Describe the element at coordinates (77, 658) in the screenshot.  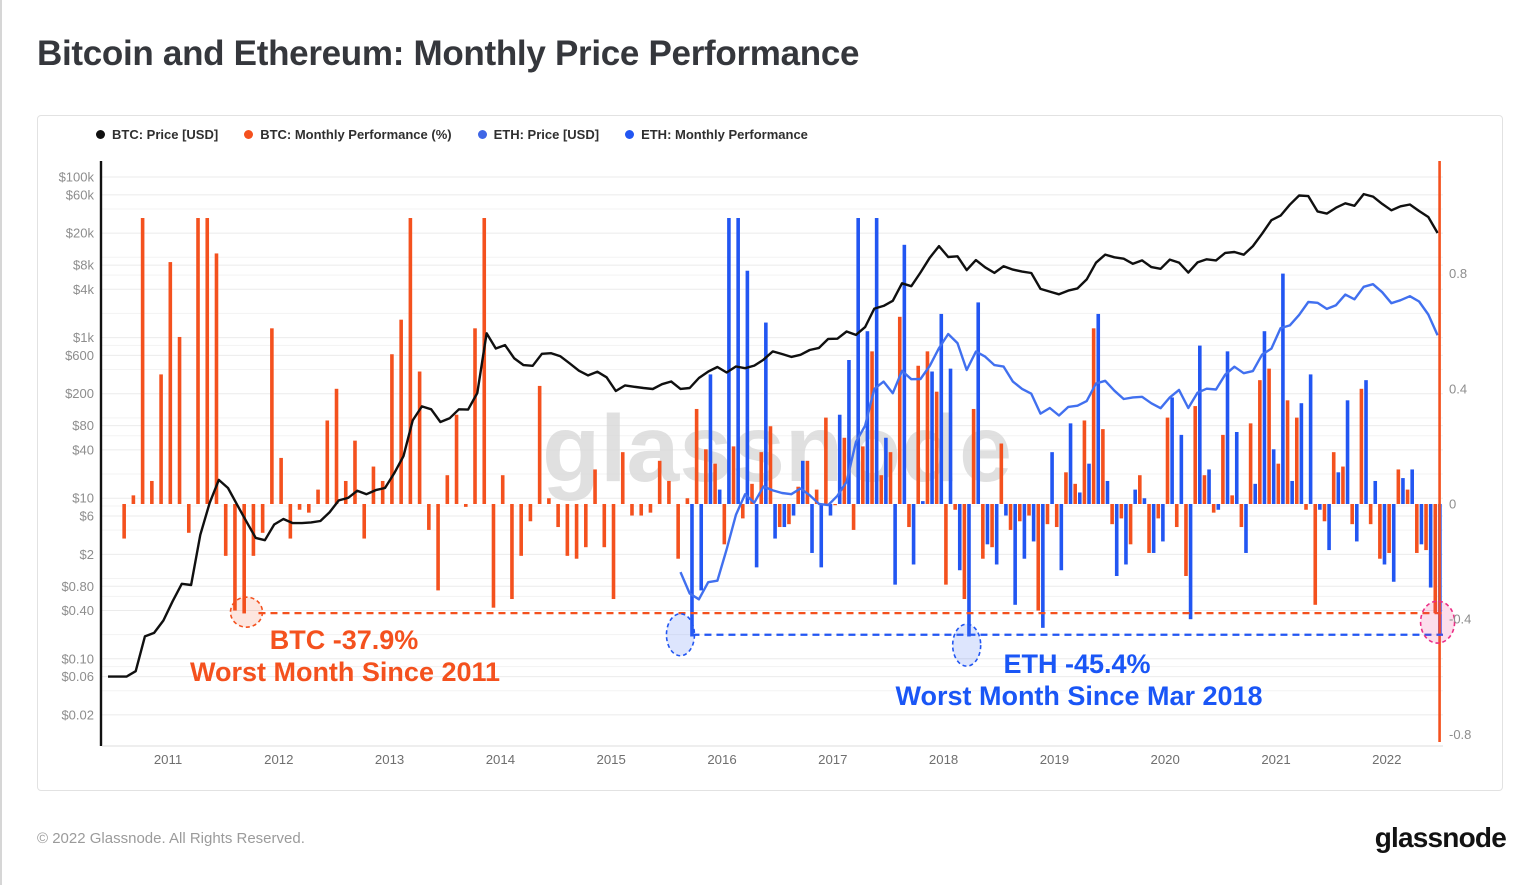
I see `svg-text: $0.10` at that location.